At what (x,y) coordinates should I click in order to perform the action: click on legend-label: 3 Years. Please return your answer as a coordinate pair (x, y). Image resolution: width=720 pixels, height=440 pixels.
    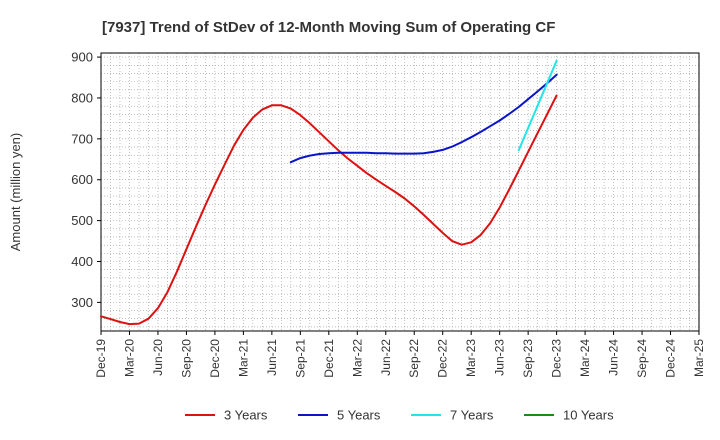
    Looking at the image, I should click on (246, 415).